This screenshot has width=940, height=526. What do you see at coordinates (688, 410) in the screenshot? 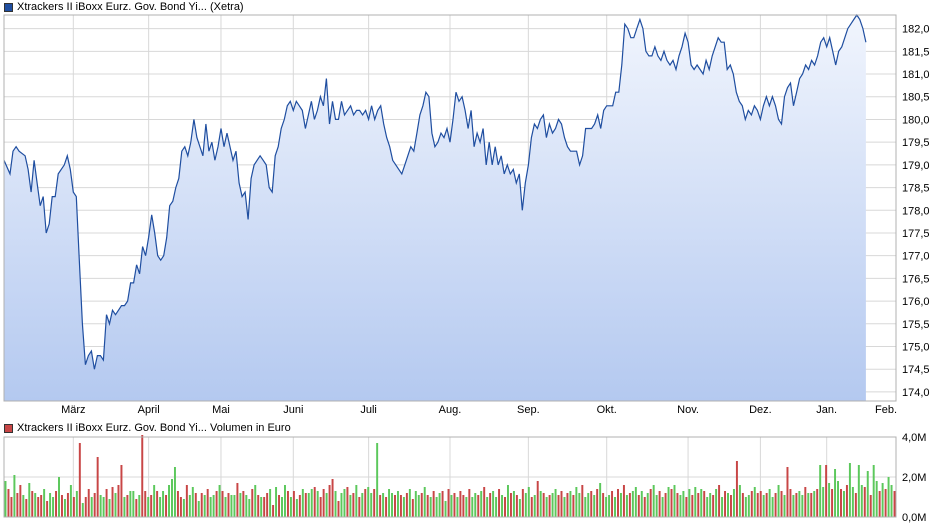
I see `x-tick-label: Nov.` at bounding box center [688, 410].